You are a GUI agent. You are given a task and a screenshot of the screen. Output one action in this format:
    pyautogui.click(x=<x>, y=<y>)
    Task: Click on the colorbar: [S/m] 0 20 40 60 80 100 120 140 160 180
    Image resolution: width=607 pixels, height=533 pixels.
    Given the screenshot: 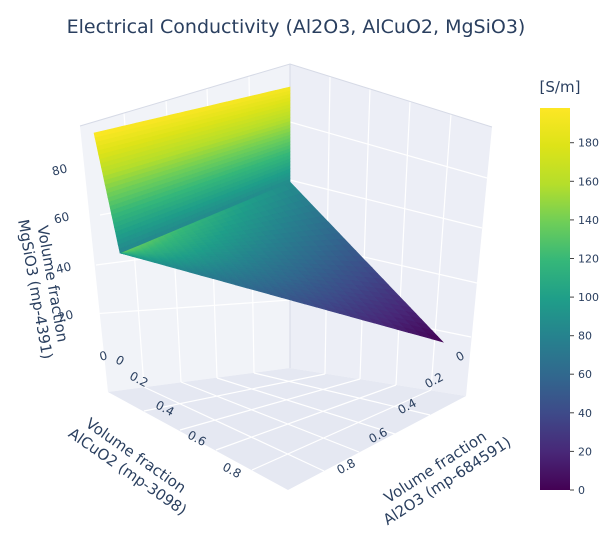 What is the action you would take?
    pyautogui.click(x=569, y=287)
    